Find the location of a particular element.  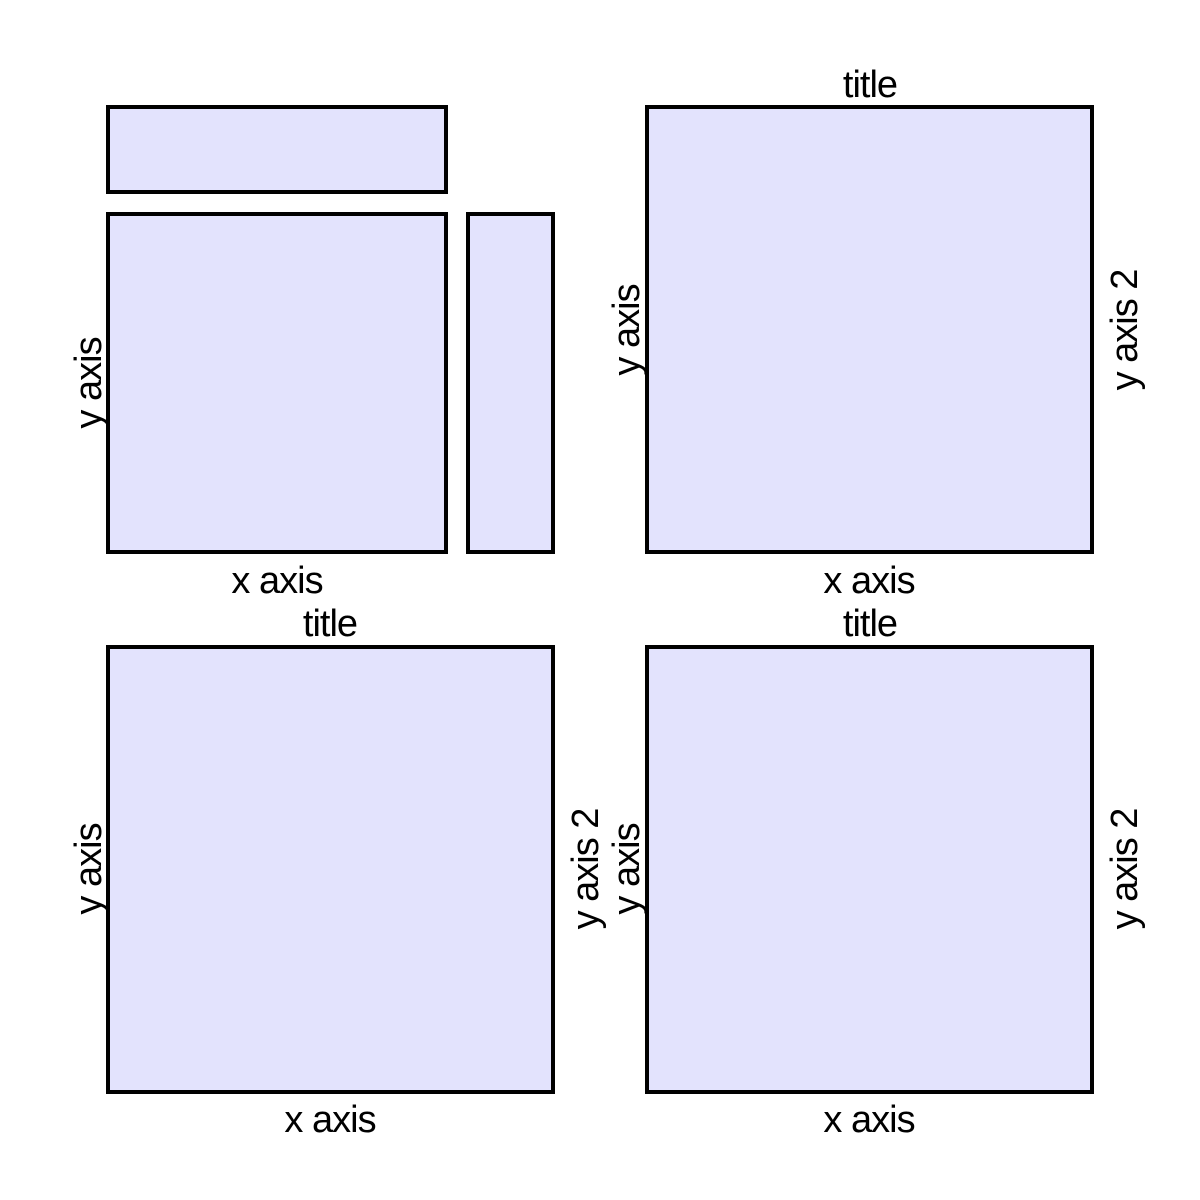

top-margin-box is located at coordinates (277, 149).